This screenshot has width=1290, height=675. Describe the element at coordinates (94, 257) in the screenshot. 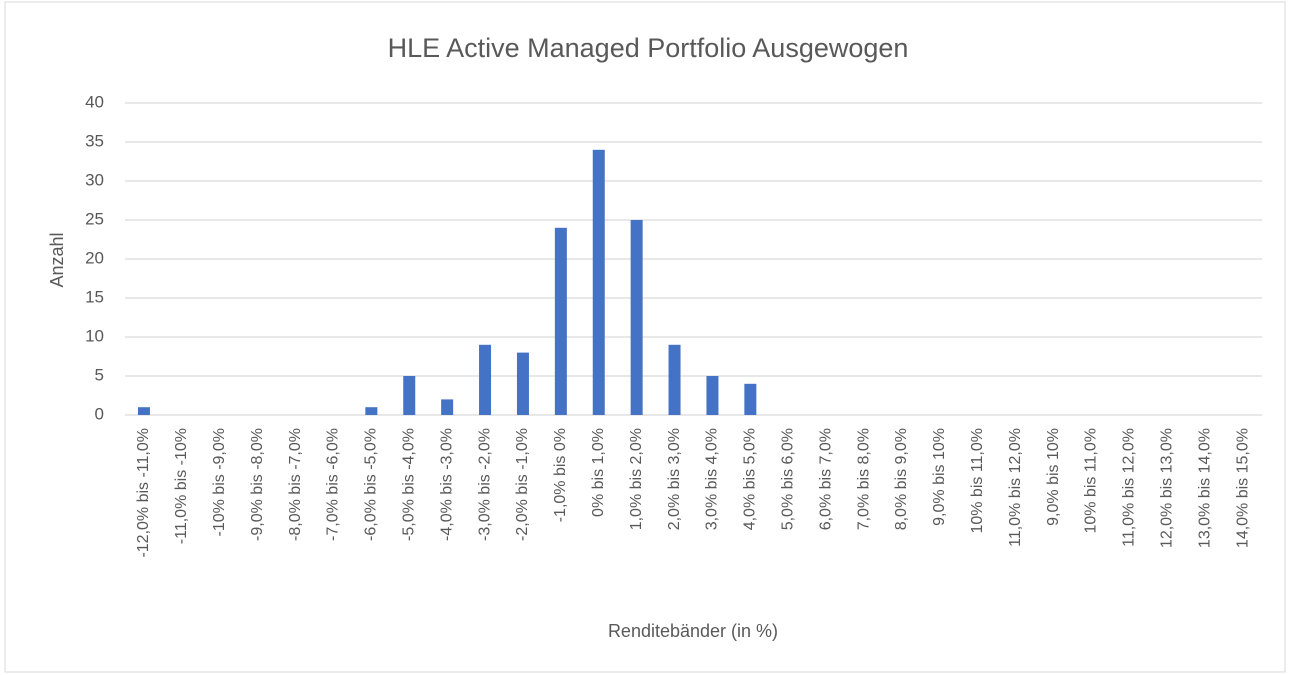

I see `y-tick-label: 20` at that location.